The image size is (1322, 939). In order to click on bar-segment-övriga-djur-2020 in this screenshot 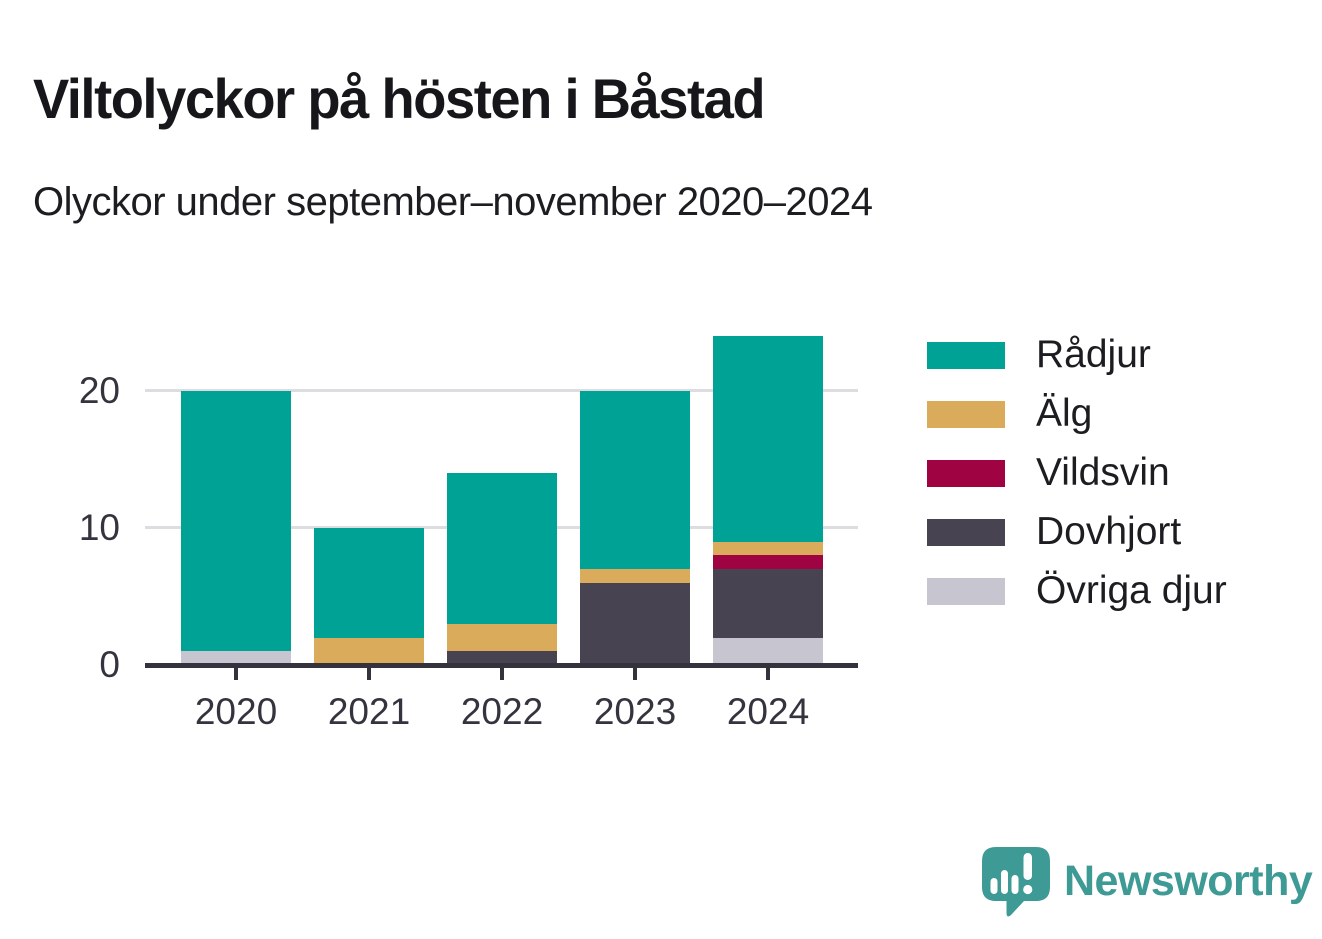, I will do `click(236, 658)`.